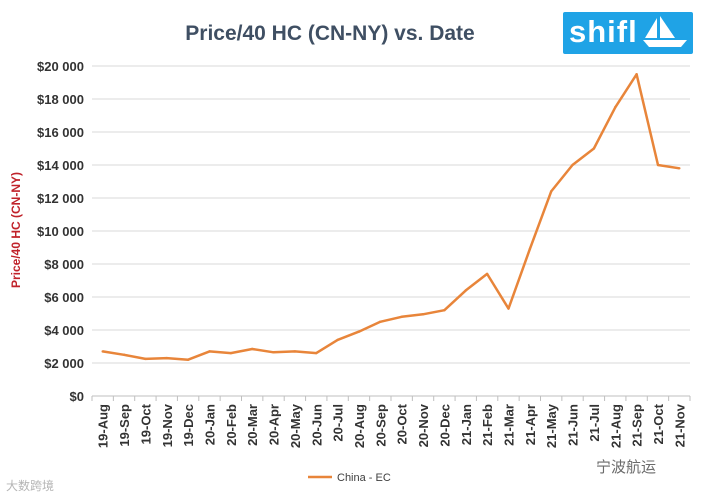  Describe the element at coordinates (594, 423) in the screenshot. I see `x-tick-label: 21-Jul` at that location.